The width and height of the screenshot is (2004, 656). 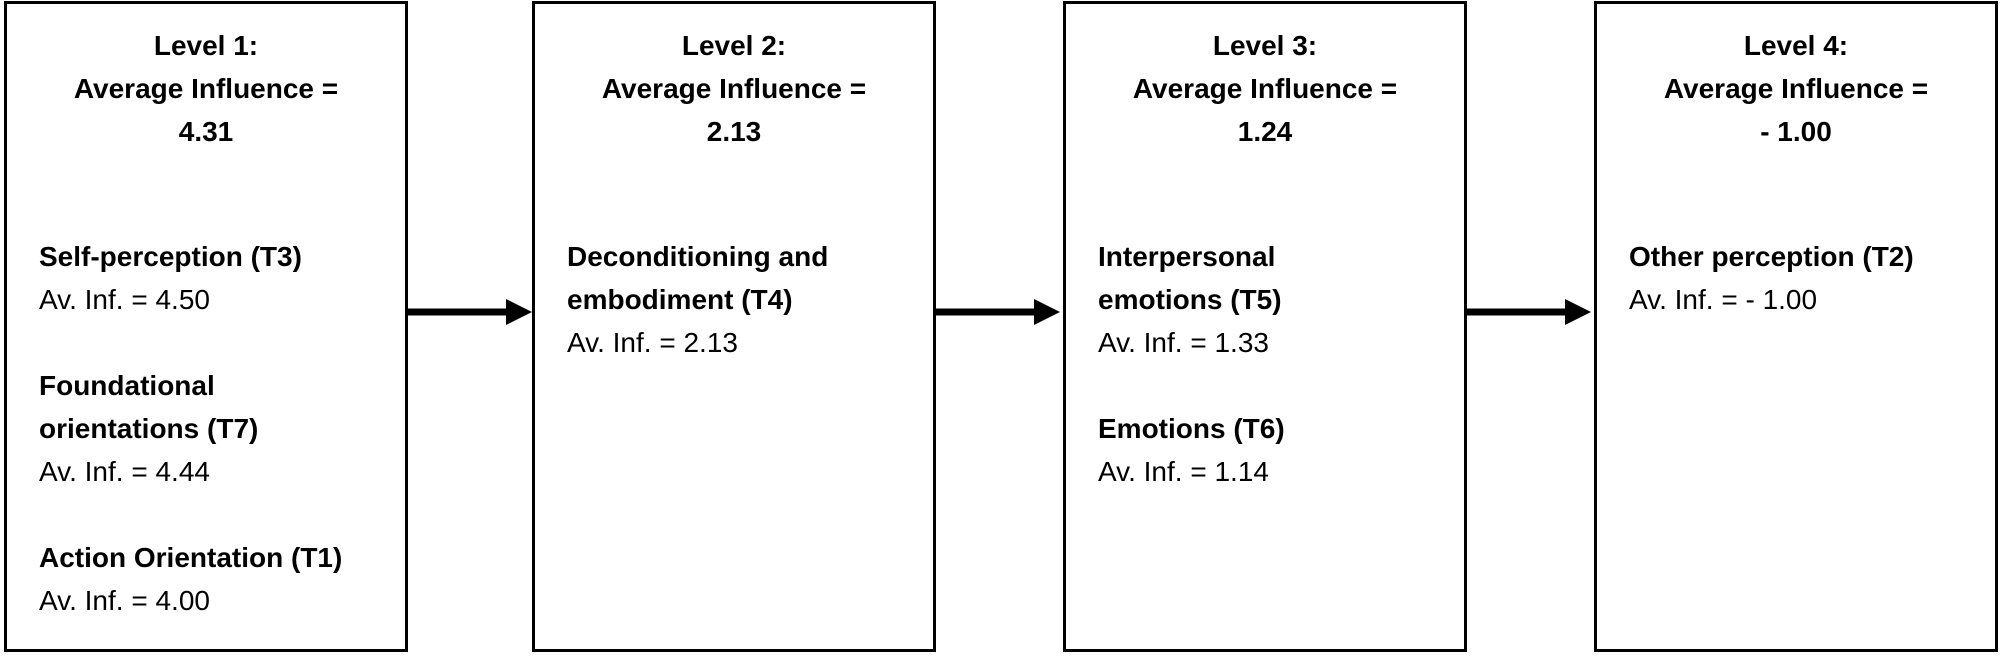 What do you see at coordinates (191, 557) in the screenshot?
I see `theme-title: Action Orientation (T1)` at bounding box center [191, 557].